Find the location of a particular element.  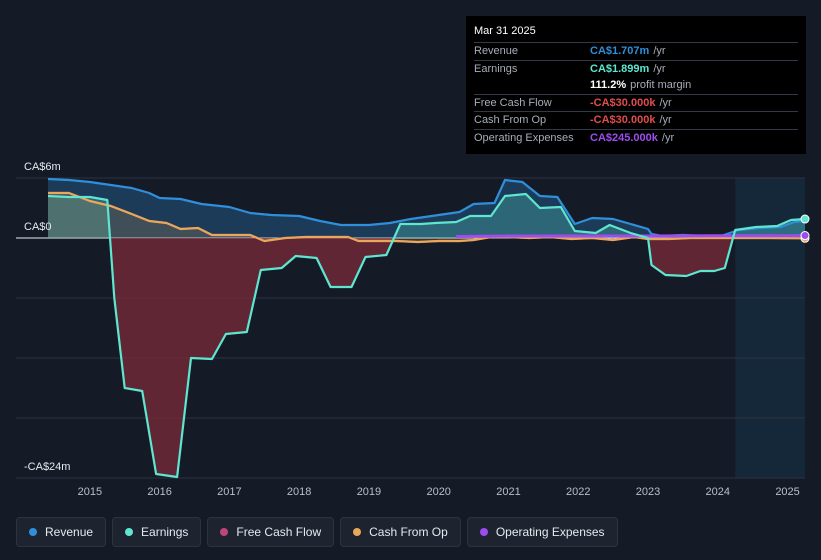

x-tick-label: 2019 is located at coordinates (369, 492).